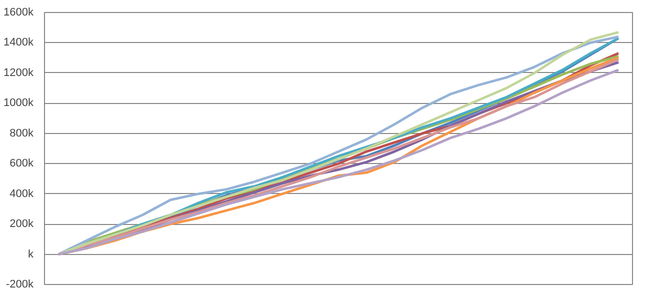 The image size is (647, 296). I want to click on y-tick-label: -200k, so click(20, 284).